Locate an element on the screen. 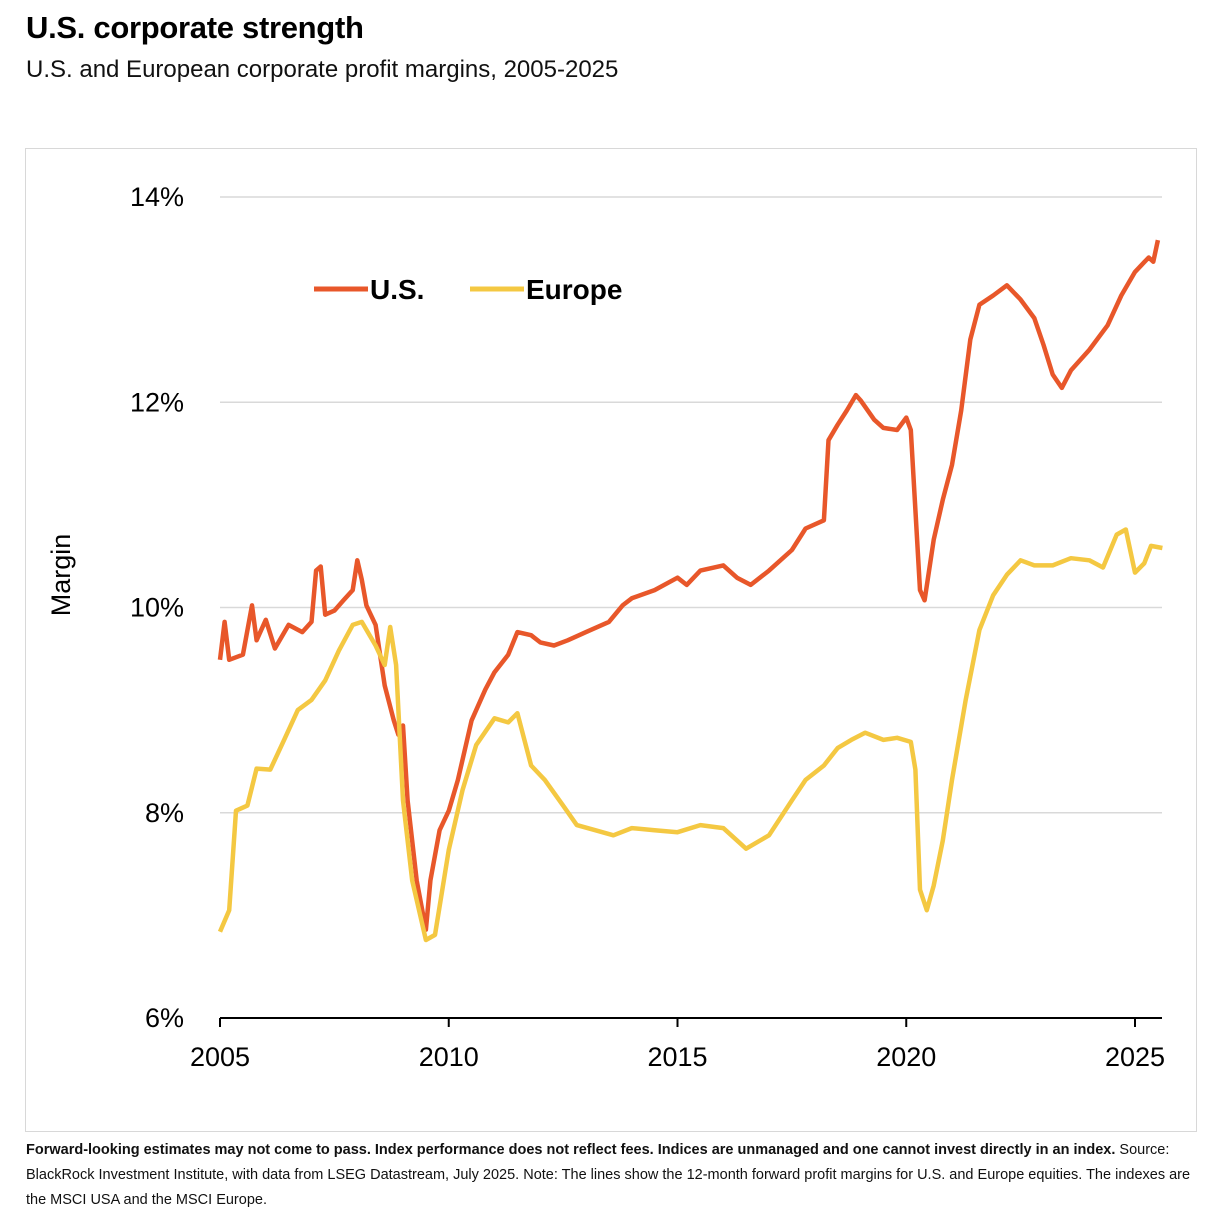 This screenshot has width=1217, height=1218. y-tick-label: 8% is located at coordinates (164, 813).